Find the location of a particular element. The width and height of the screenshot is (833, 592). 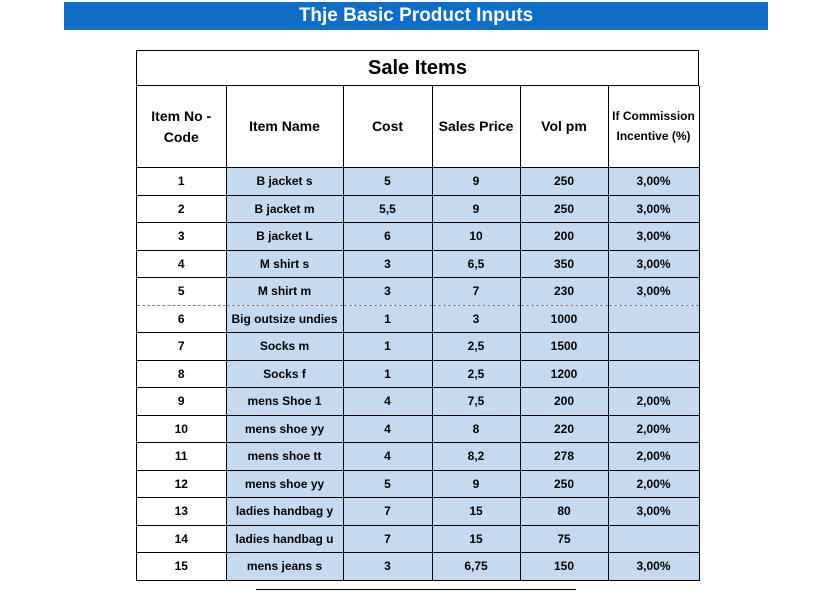

item-name-cell: ladies handbag u is located at coordinates (285, 539).